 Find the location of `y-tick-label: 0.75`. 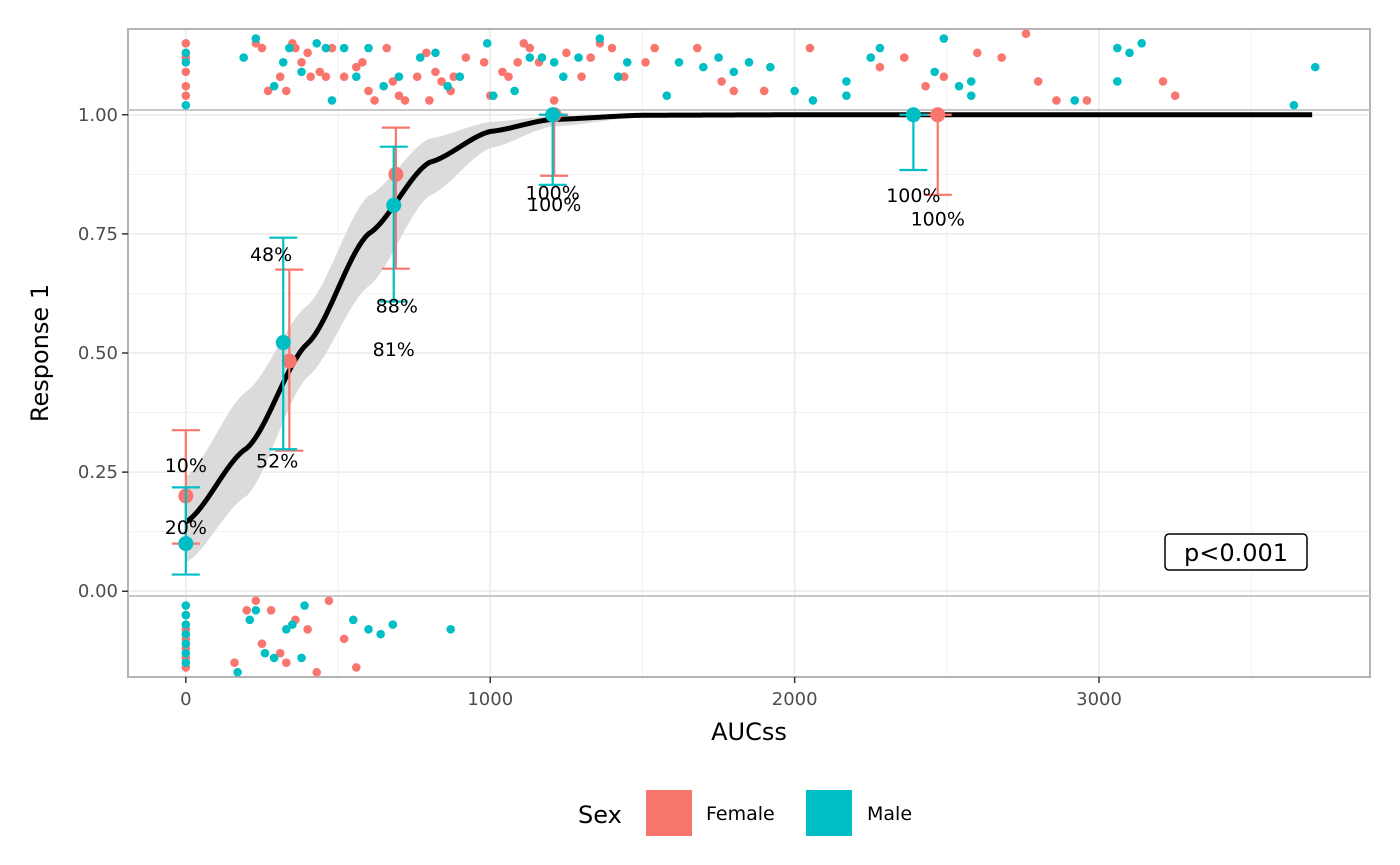

y-tick-label: 0.75 is located at coordinates (98, 234).